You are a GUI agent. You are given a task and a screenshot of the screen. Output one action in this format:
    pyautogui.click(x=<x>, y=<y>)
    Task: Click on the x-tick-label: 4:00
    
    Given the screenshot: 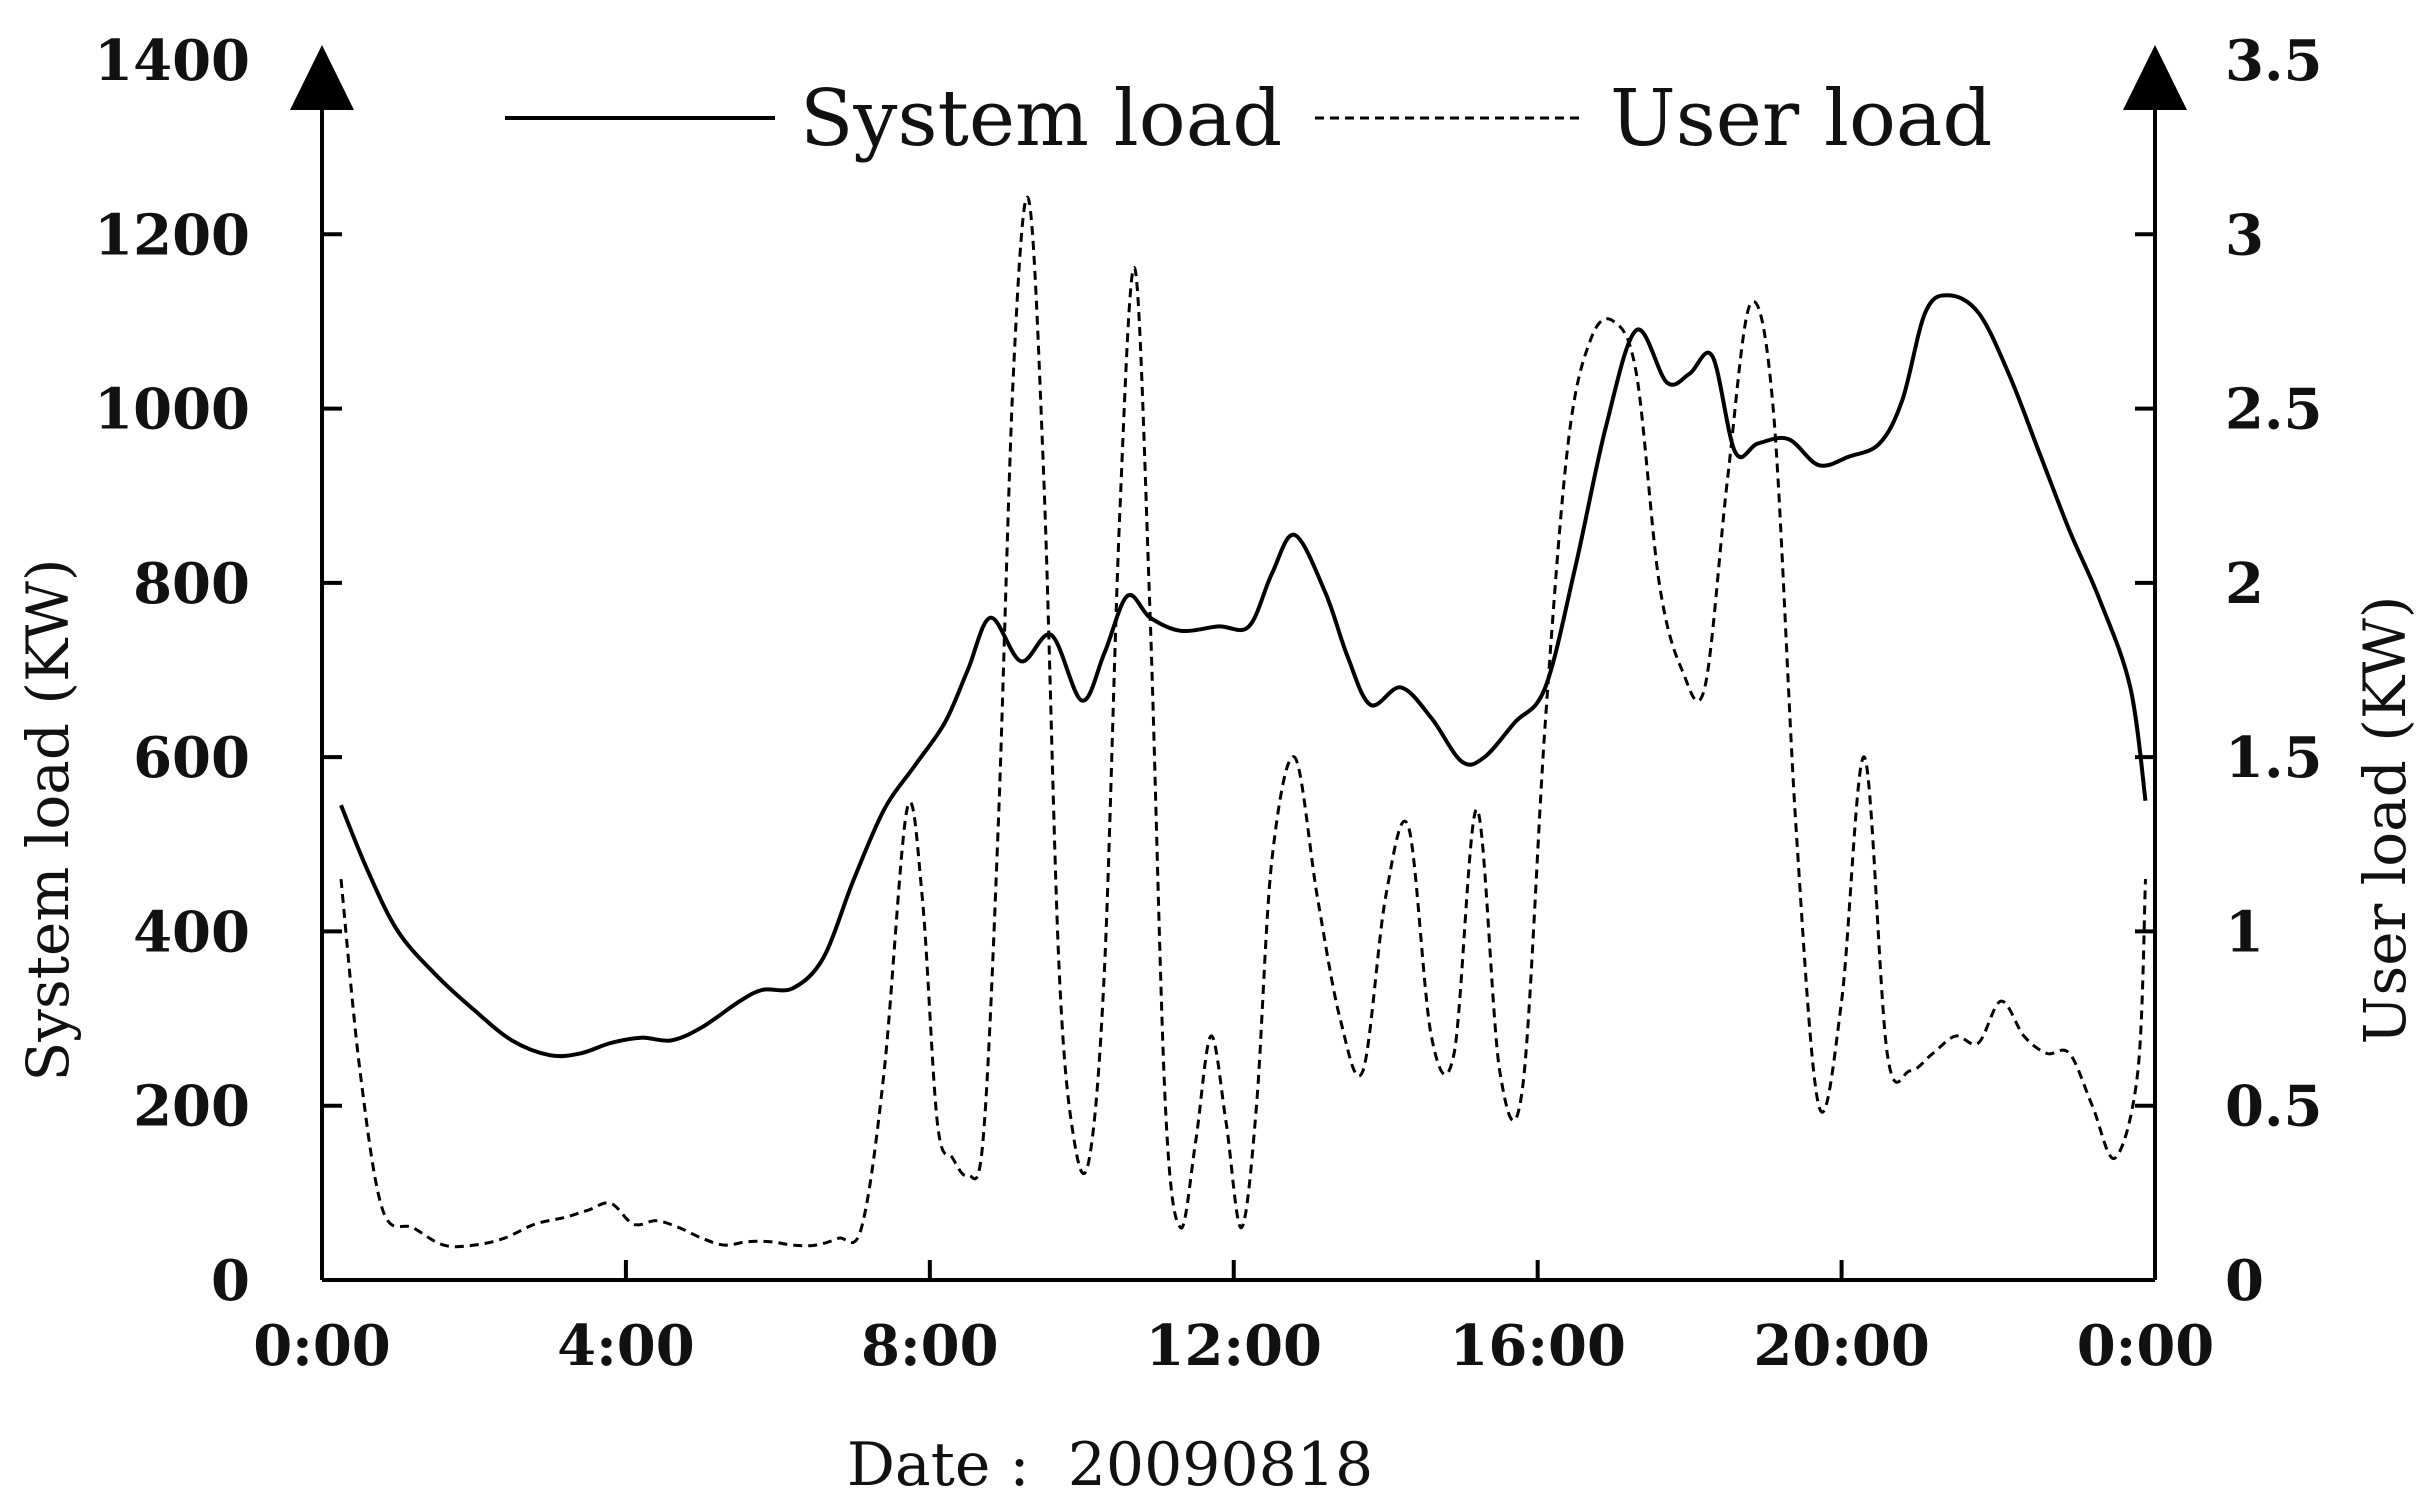 What is the action you would take?
    pyautogui.click(x=626, y=1346)
    